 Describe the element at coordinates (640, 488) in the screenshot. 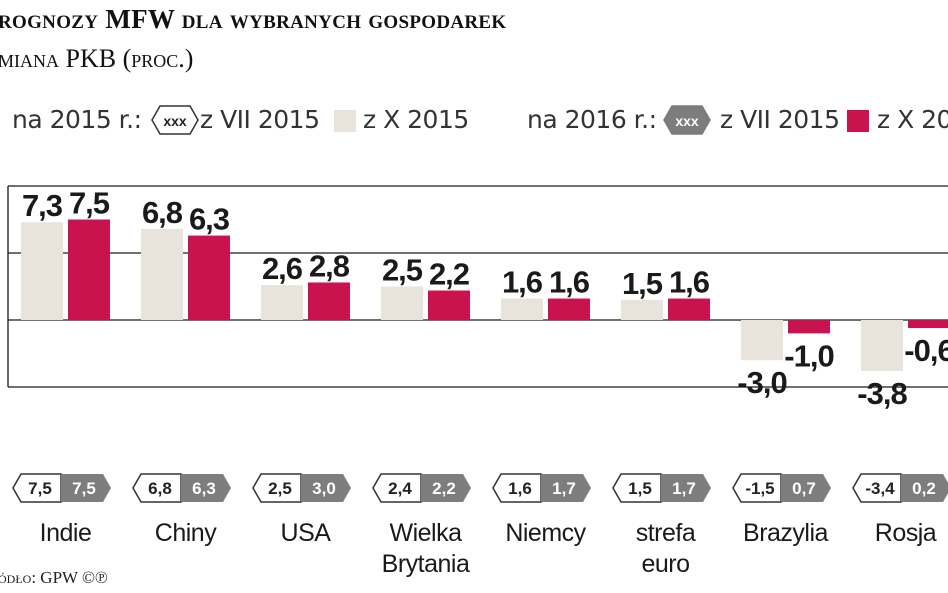

I see `badge-2015-label: 1,5` at that location.